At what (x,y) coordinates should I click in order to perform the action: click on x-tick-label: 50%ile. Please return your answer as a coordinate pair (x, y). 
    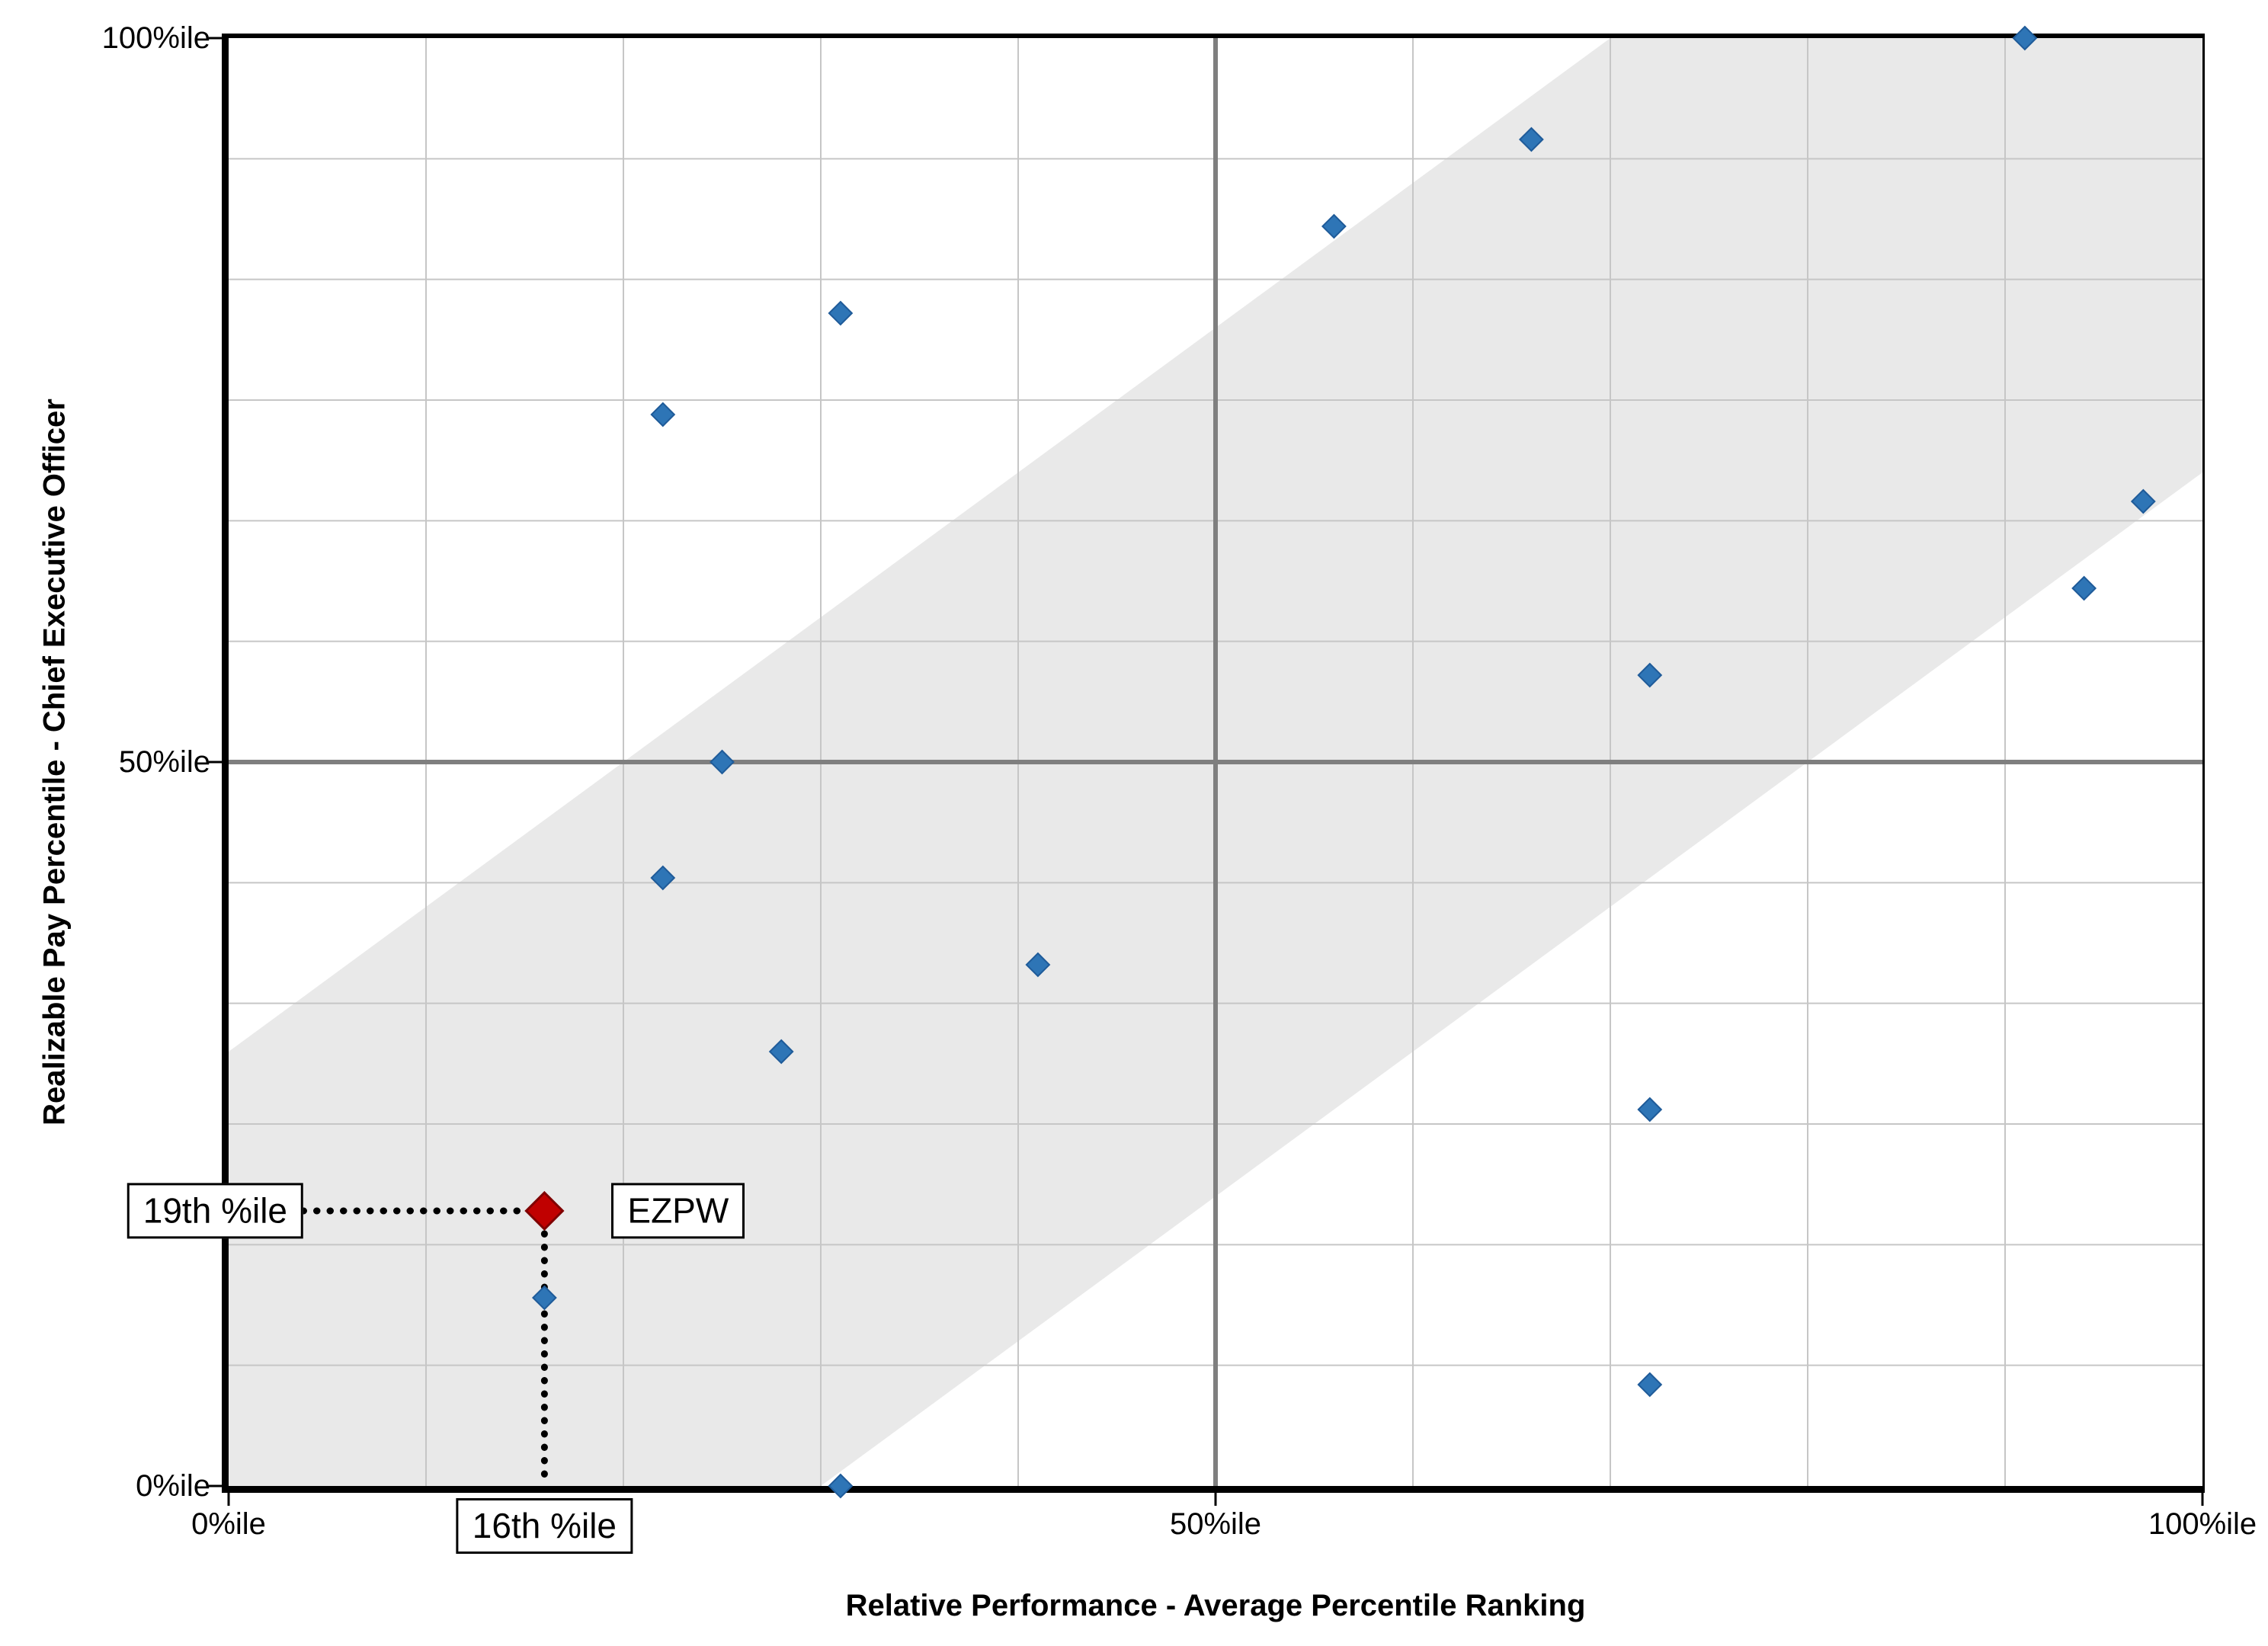
    Looking at the image, I should click on (1215, 1524).